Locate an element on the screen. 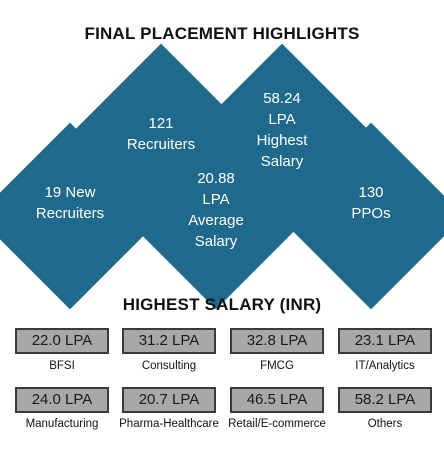 Image resolution: width=444 pixels, height=450 pixels. highest-salary-label: 58.24 LPA Highest Salary is located at coordinates (282, 130).